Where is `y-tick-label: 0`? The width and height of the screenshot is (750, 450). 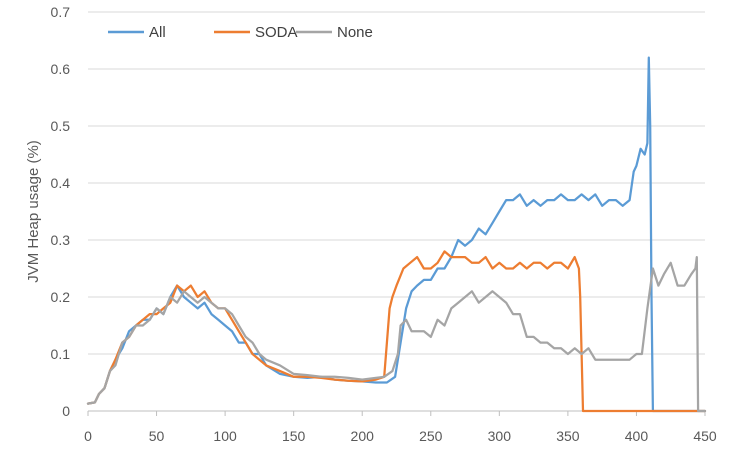
y-tick-label: 0 is located at coordinates (66, 411).